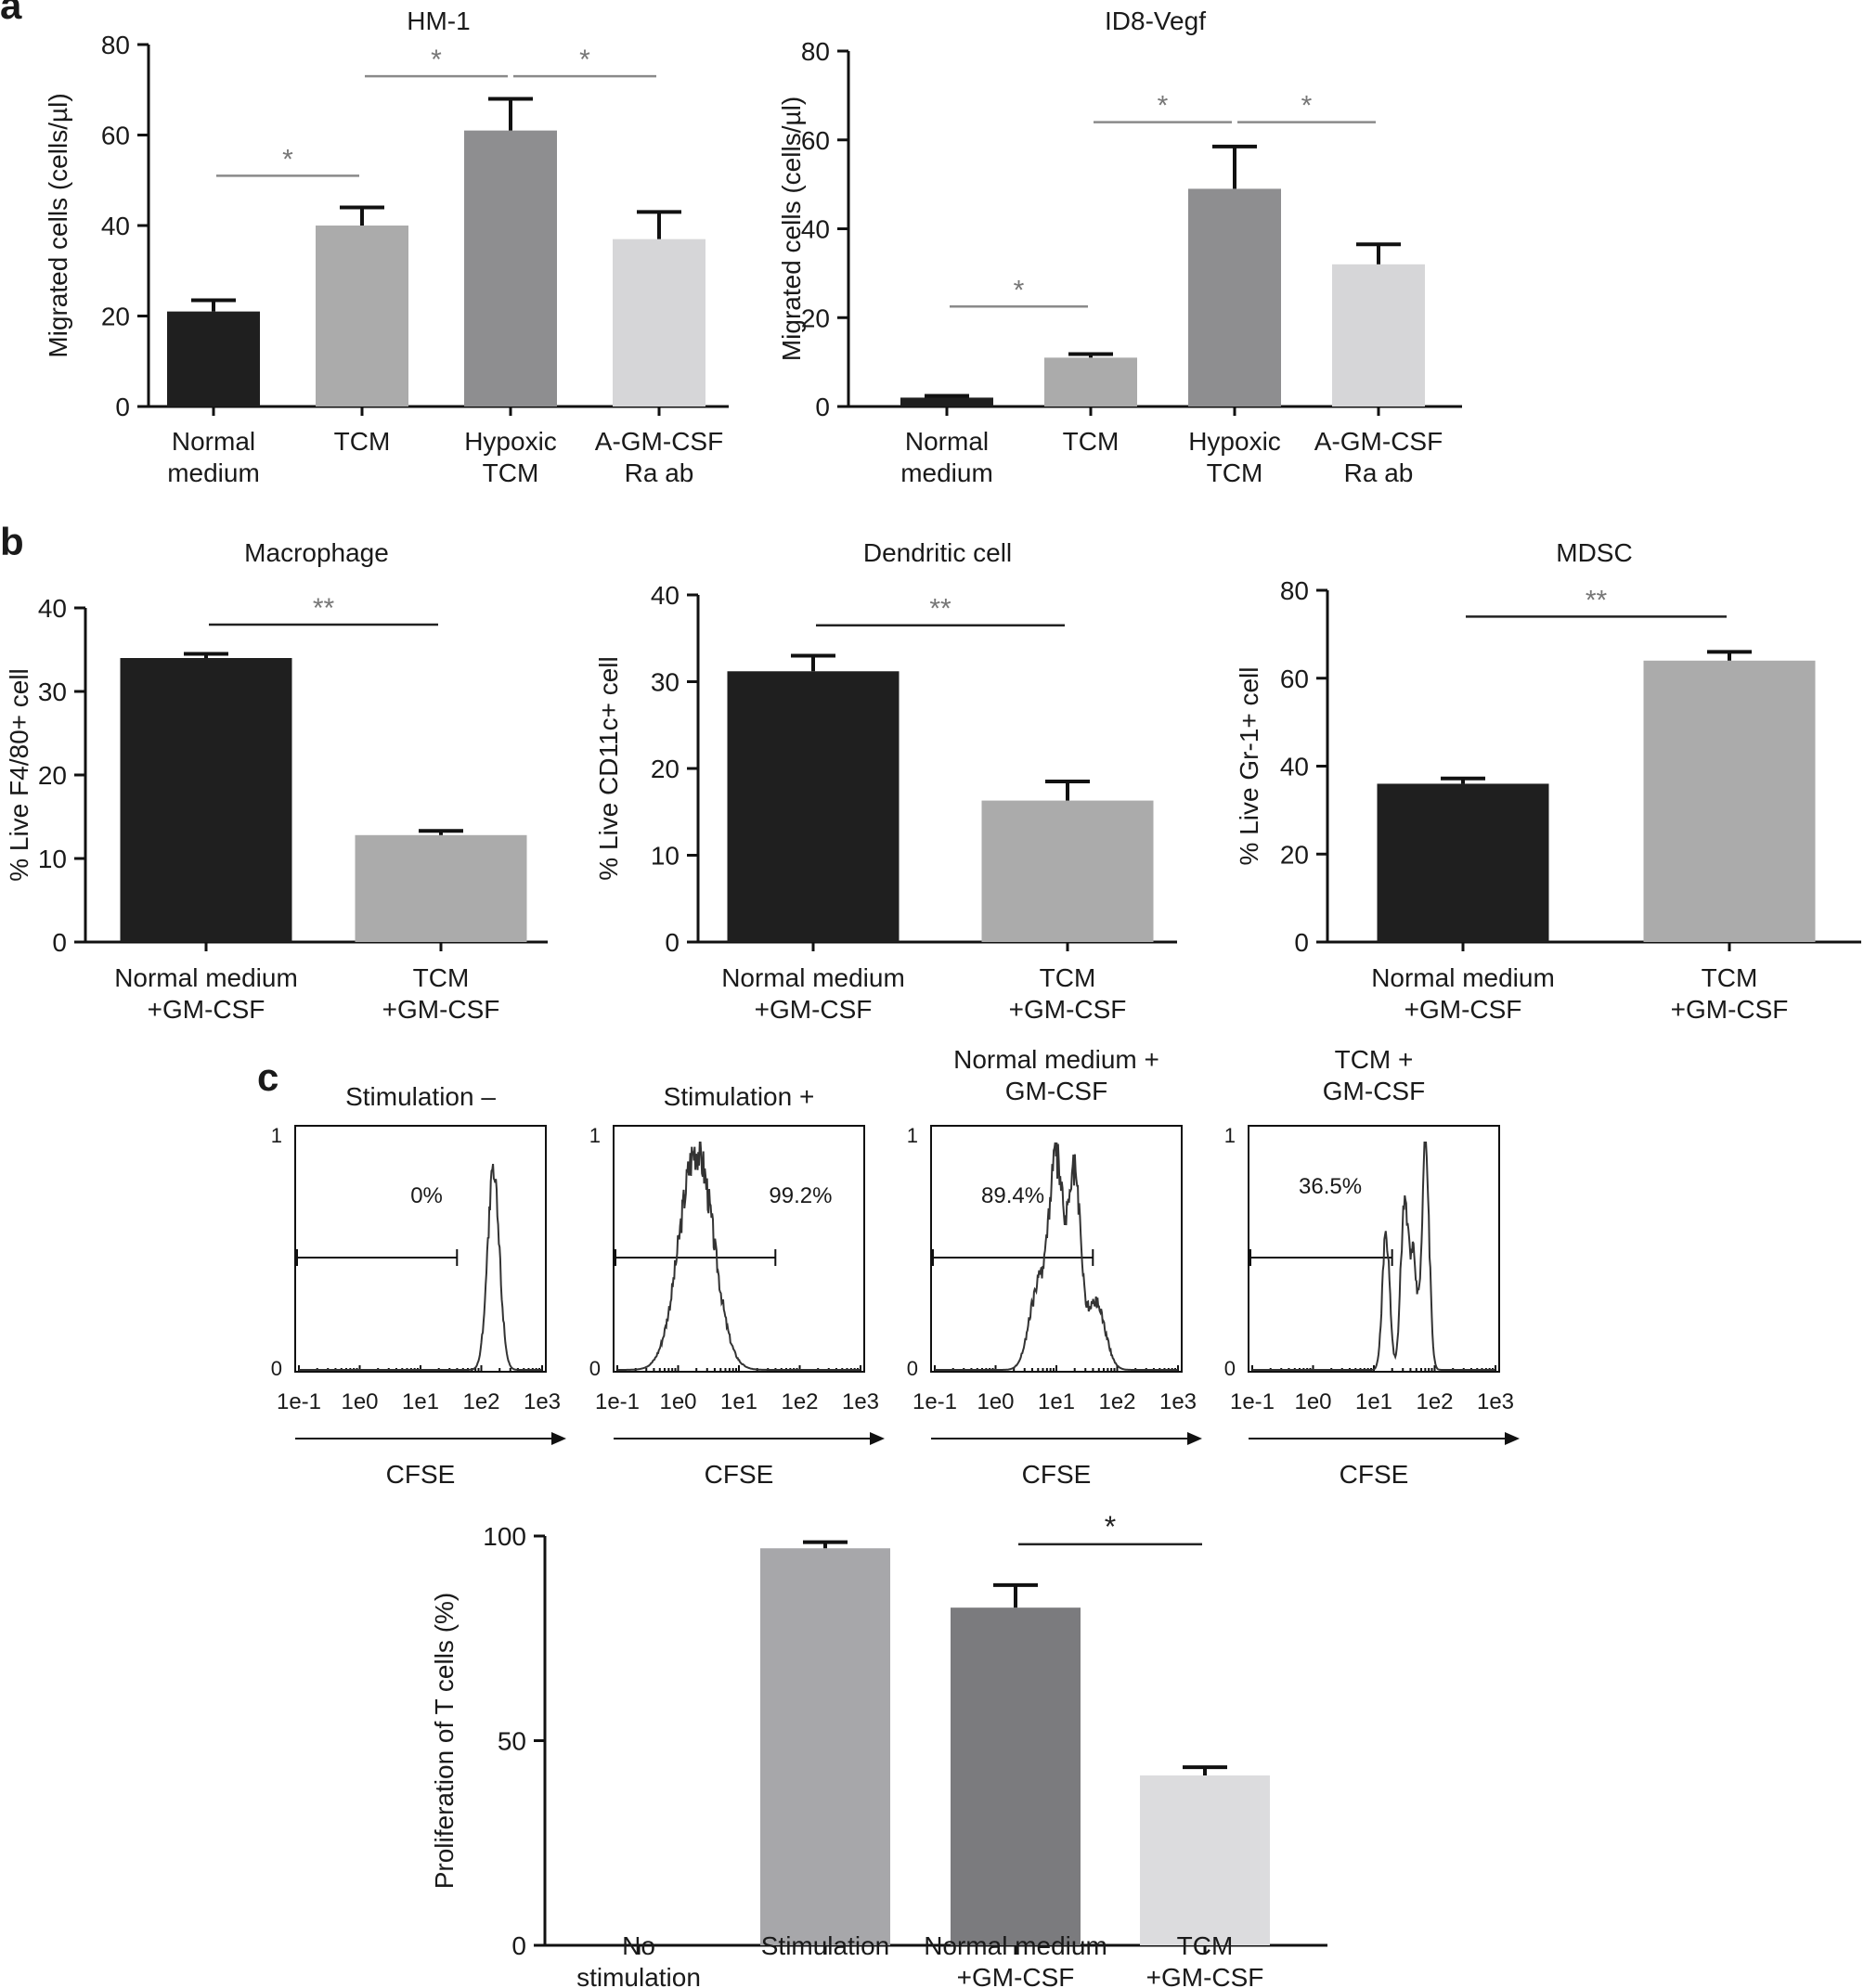  What do you see at coordinates (1155, 20) in the screenshot?
I see `chart-title: ID8-Vegf` at bounding box center [1155, 20].